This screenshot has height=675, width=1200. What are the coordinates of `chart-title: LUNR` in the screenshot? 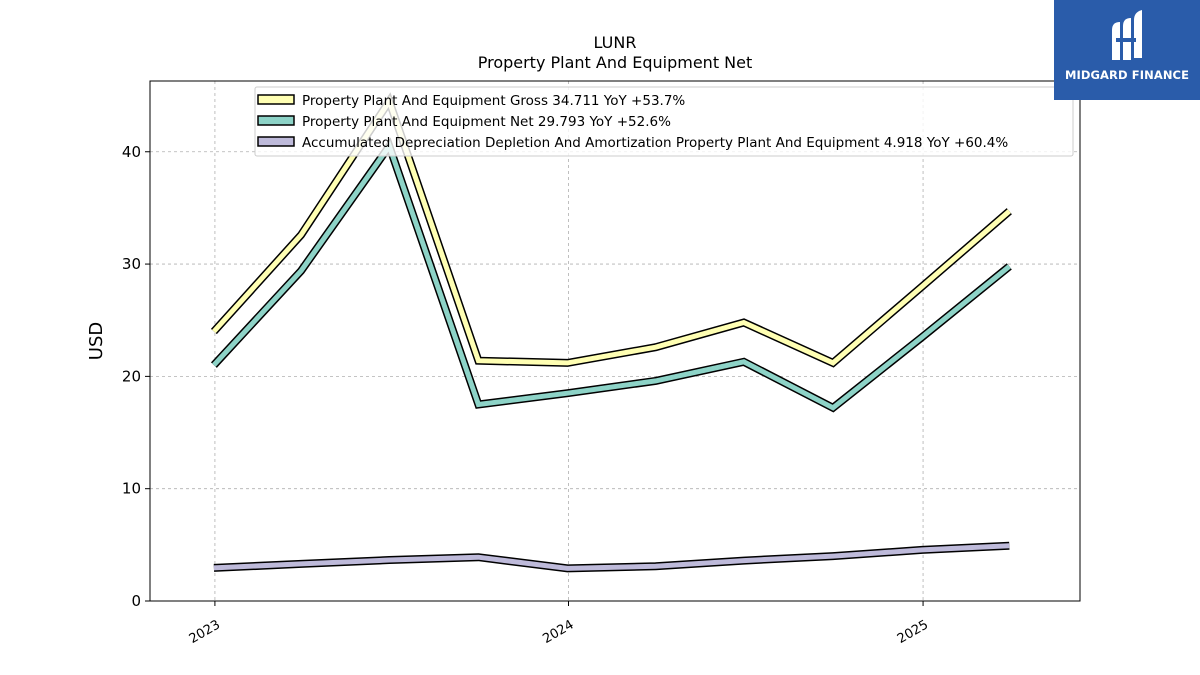 It's located at (615, 42).